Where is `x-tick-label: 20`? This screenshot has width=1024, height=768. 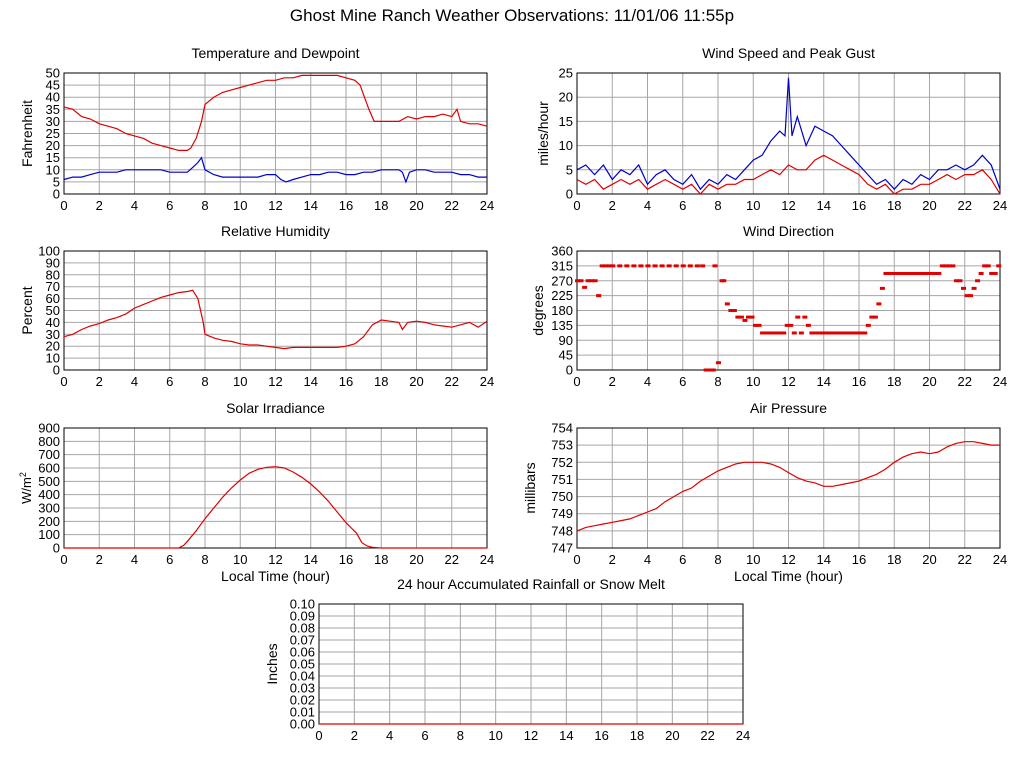 x-tick-label: 20 is located at coordinates (929, 559).